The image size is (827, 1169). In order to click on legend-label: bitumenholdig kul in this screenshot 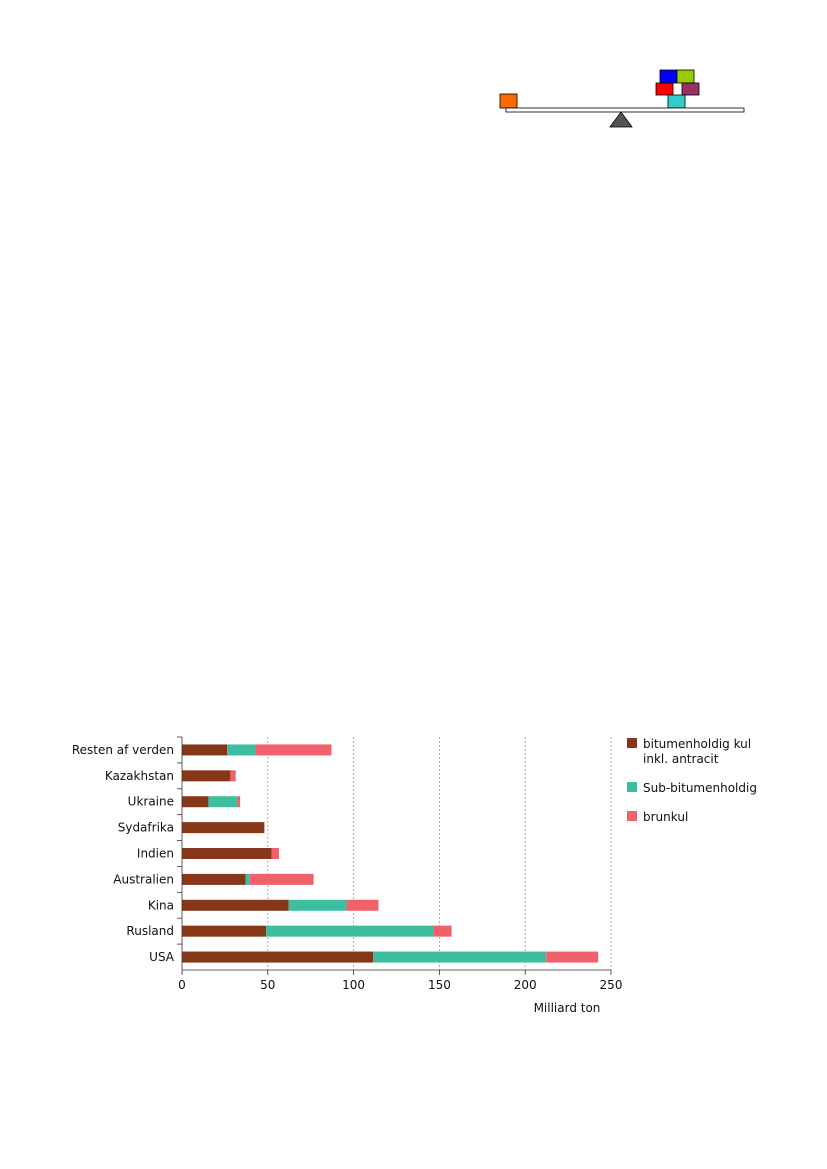, I will do `click(697, 744)`.